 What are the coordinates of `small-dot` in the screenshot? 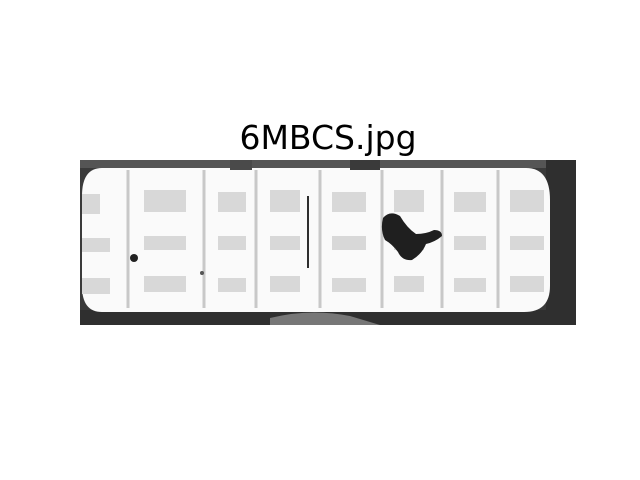 It's located at (134, 258).